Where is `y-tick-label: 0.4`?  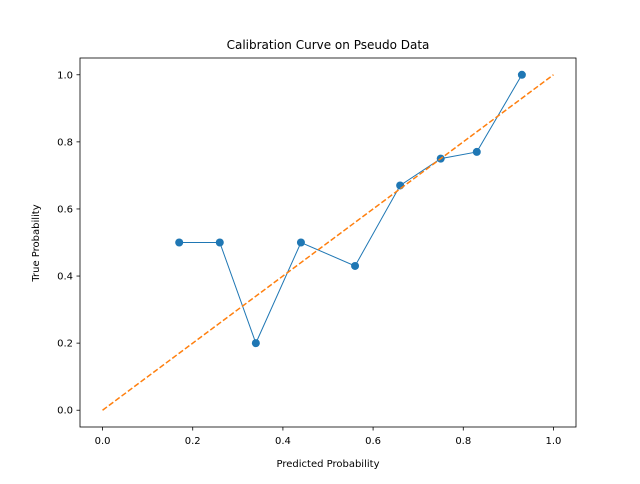
y-tick-label: 0.4 is located at coordinates (65, 277).